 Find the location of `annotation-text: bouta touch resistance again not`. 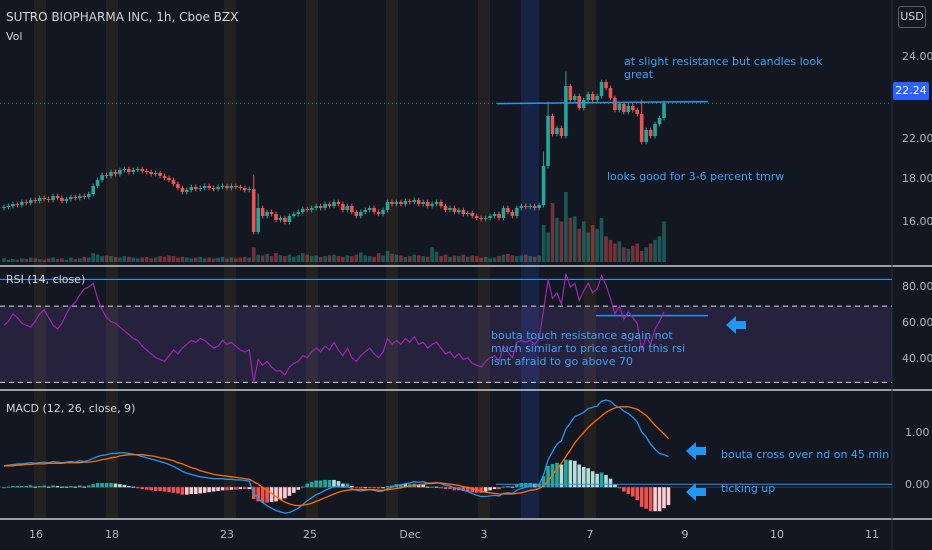

annotation-text: bouta touch resistance again not is located at coordinates (582, 335).